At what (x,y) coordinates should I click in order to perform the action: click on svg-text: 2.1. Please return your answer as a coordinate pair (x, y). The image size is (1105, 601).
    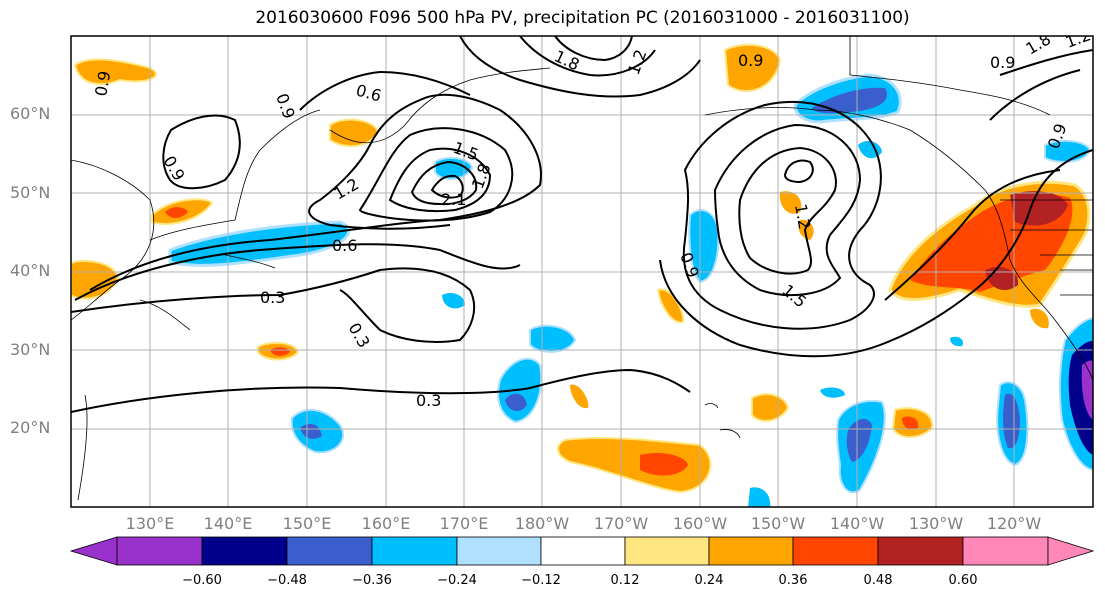
    Looking at the image, I should click on (453, 199).